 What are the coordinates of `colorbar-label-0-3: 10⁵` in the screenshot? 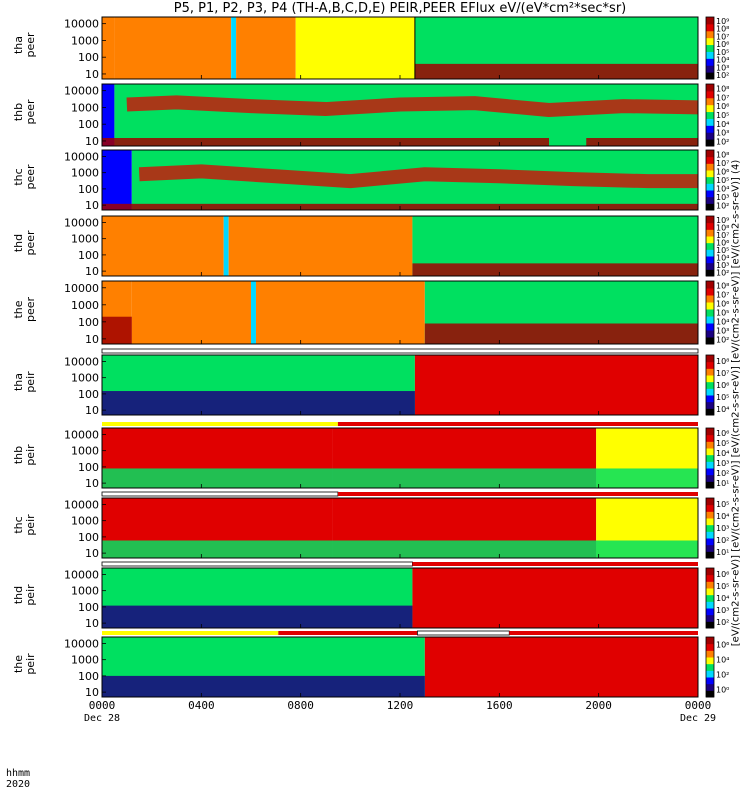 It's located at (722, 52).